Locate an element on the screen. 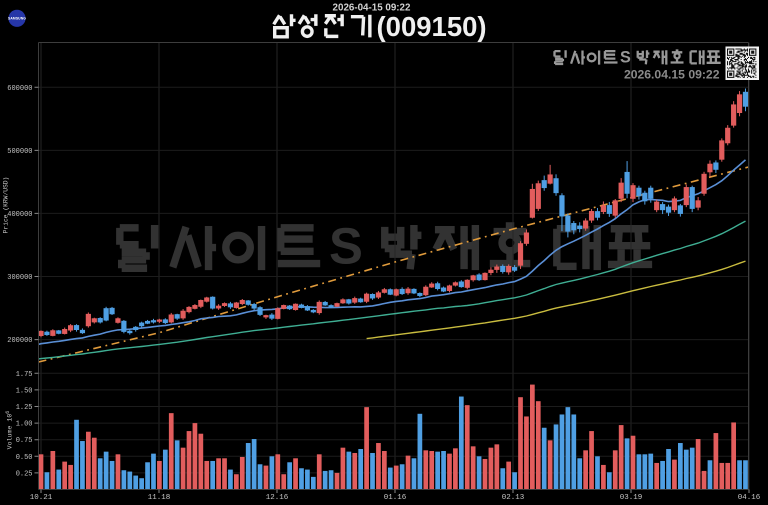  svg-text: 300000 is located at coordinates (19, 278).